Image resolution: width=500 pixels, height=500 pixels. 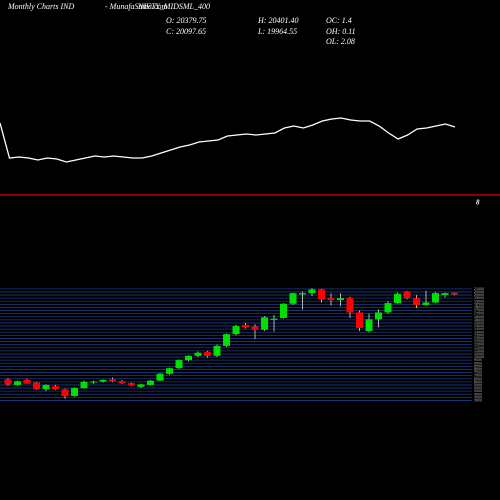 I want to click on y-tick-label: 16000, so click(x=479, y=320).